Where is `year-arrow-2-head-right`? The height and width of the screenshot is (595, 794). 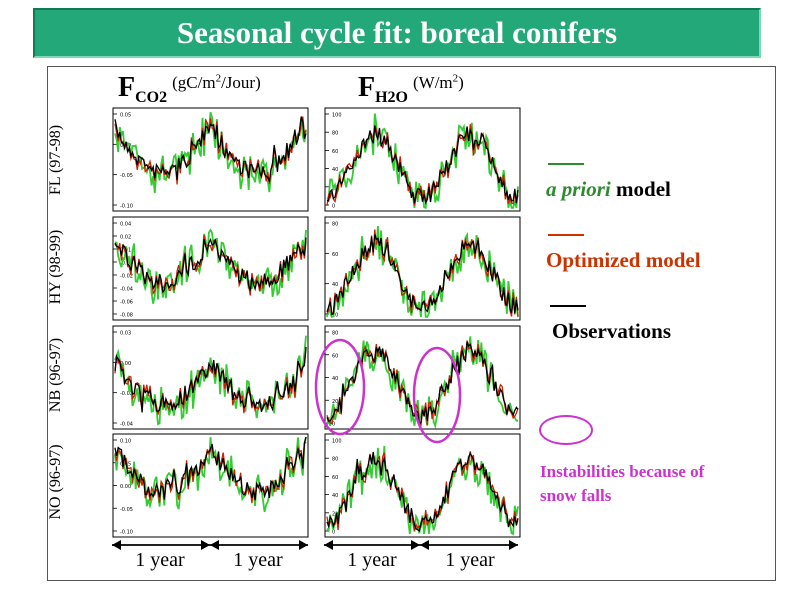
year-arrow-2-head-right is located at coordinates (303, 545).